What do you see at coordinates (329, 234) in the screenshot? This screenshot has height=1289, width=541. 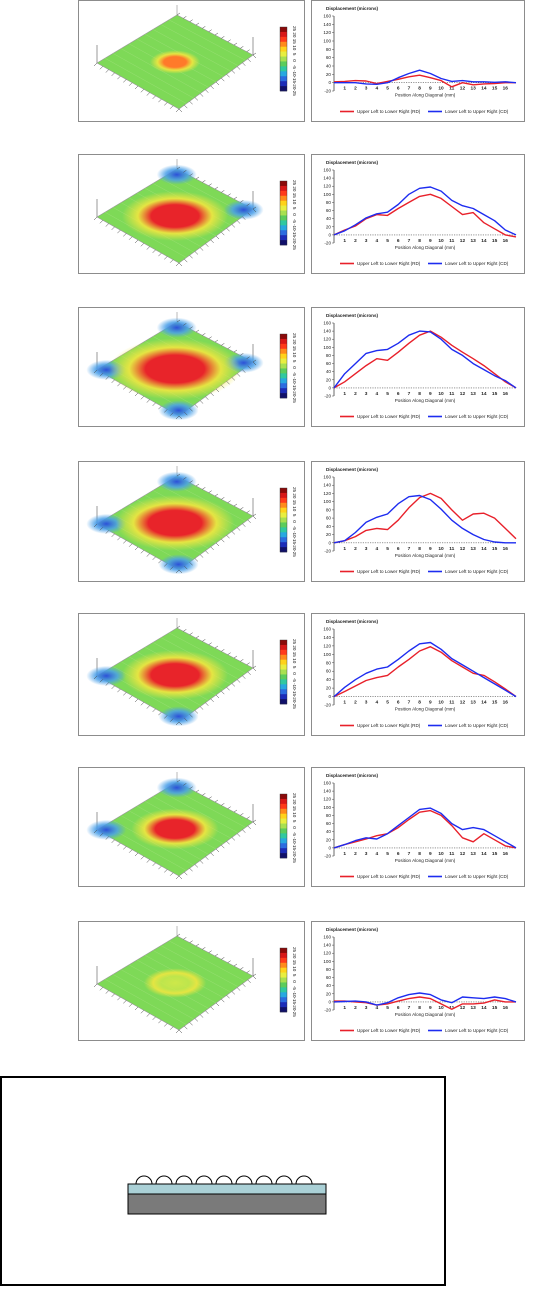 I see `y-tick-label: 0` at bounding box center [329, 234].